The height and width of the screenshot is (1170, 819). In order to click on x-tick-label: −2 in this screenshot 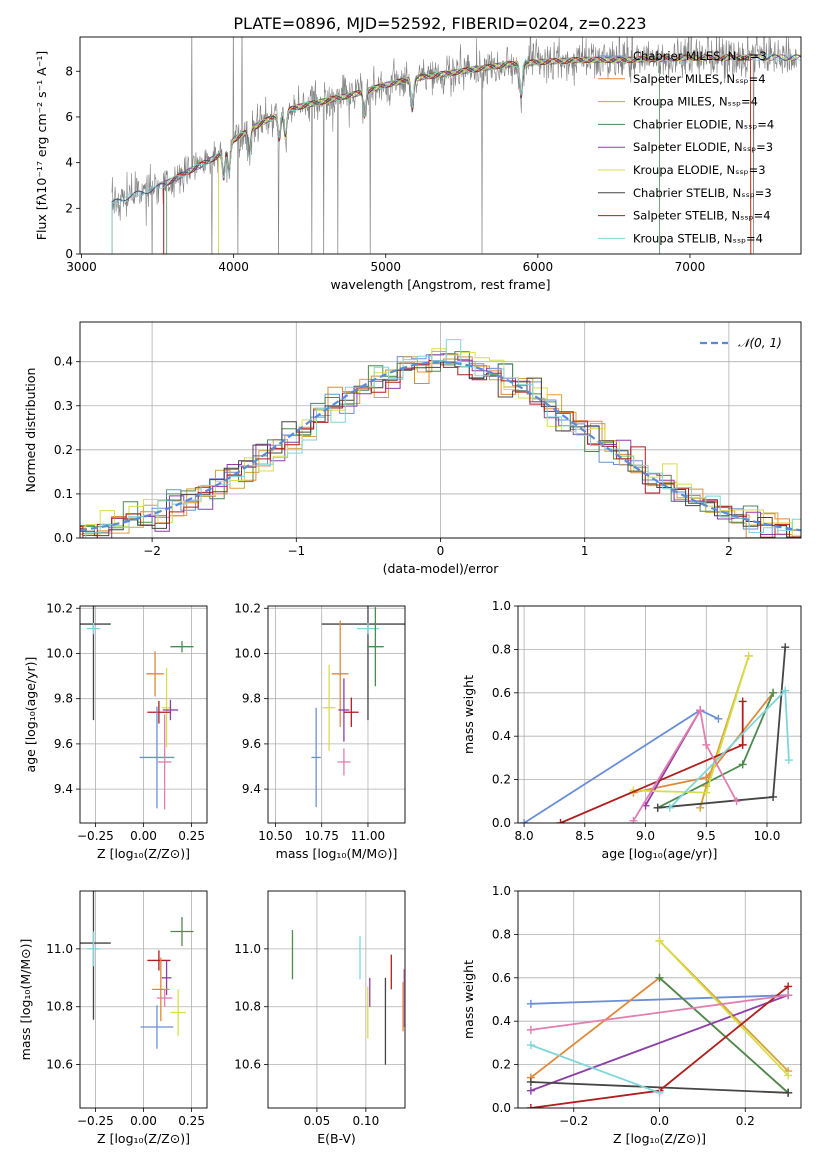, I will do `click(152, 551)`.